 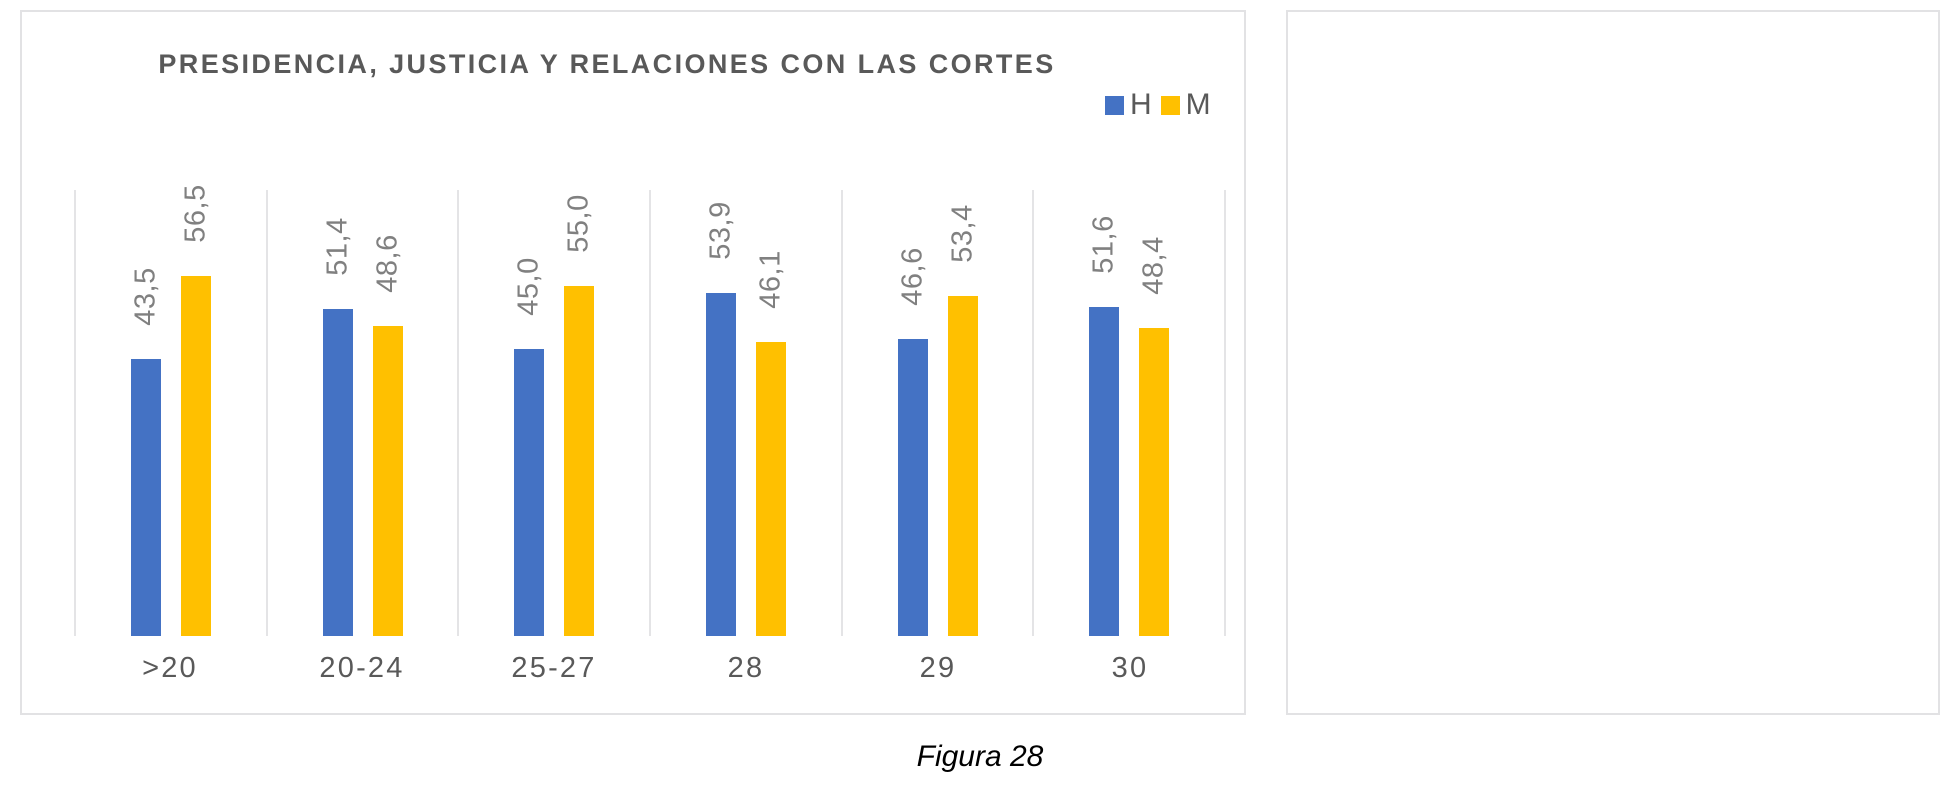 I want to click on bar-wrap: 55,0, so click(x=578, y=413).